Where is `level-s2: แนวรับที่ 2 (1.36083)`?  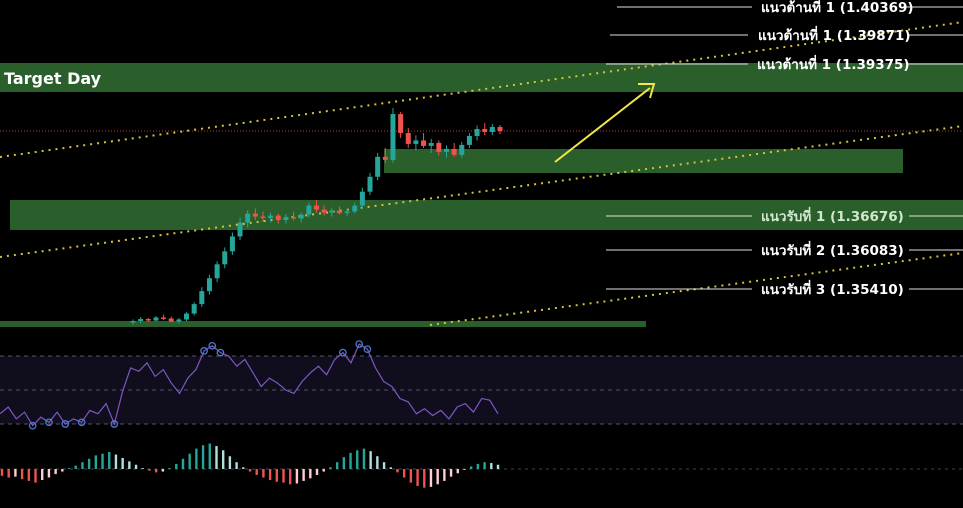 level-s2: แนวรับที่ 2 (1.36083) is located at coordinates (784, 249).